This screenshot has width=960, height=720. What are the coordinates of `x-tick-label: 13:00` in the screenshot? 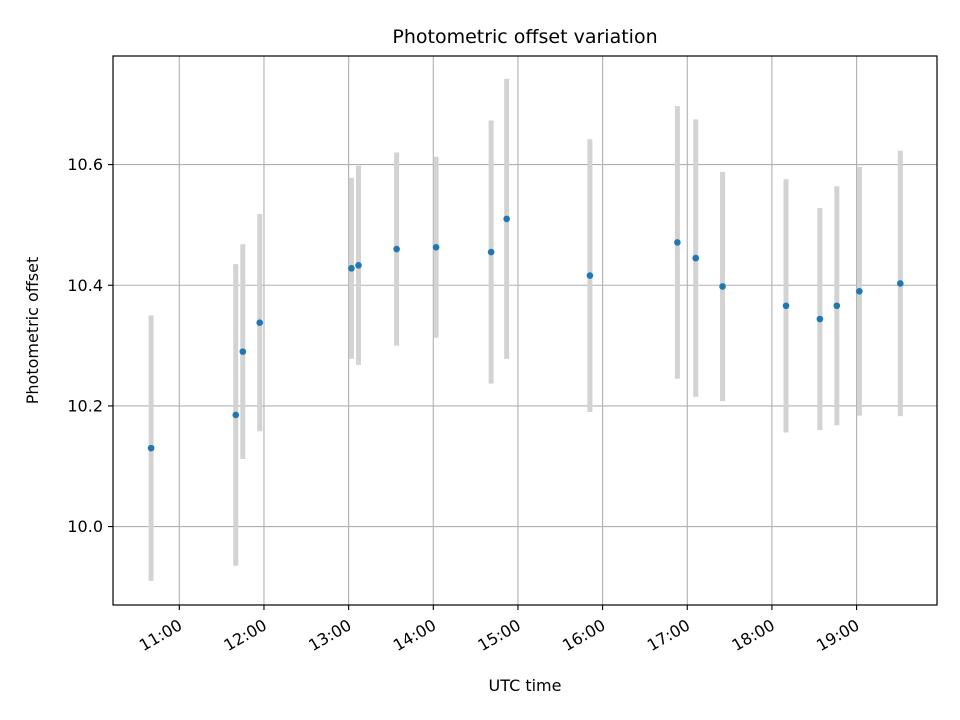 It's located at (329, 635).